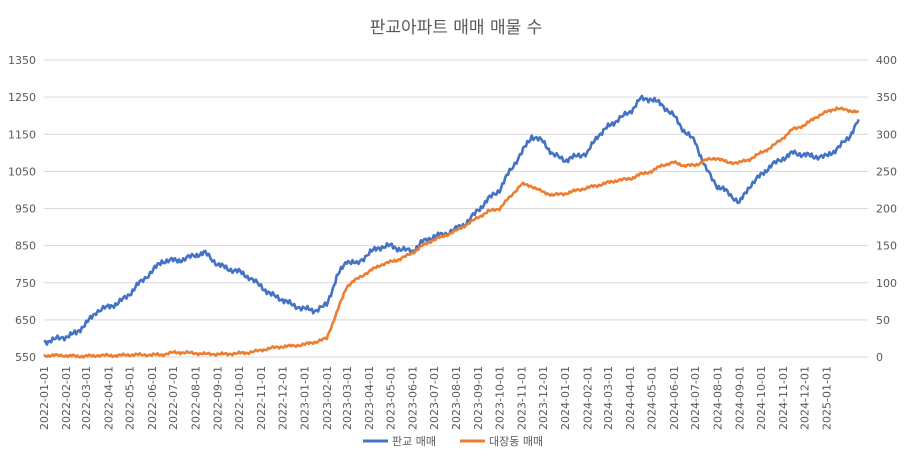  What do you see at coordinates (261, 398) in the screenshot?
I see `x-tick-label: 2022-11-01` at bounding box center [261, 398].